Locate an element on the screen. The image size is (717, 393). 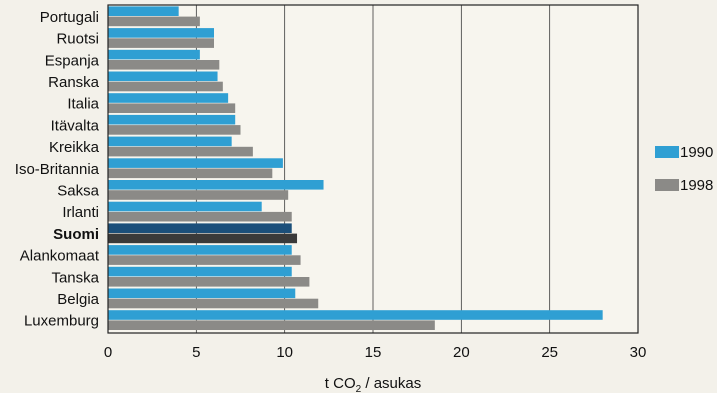
bar-1990-alankomaat is located at coordinates (200, 250).